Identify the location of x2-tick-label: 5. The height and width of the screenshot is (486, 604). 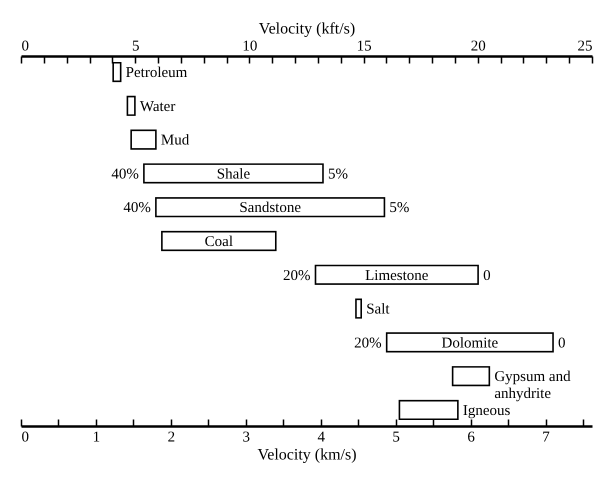
(136, 46).